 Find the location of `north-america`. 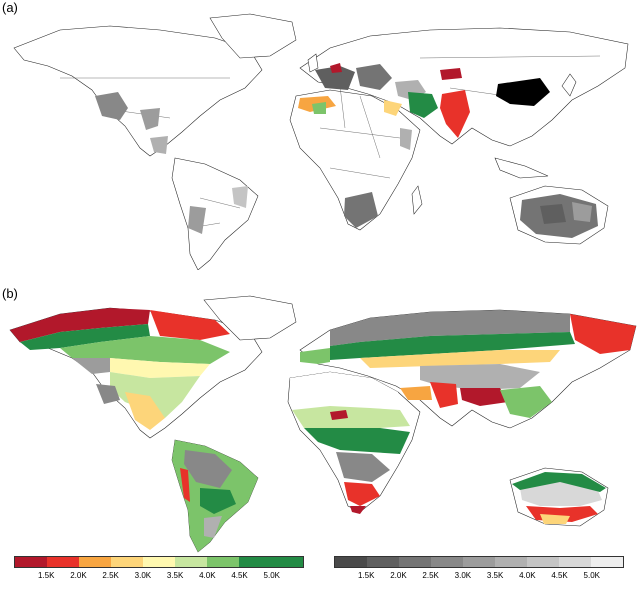

north-america is located at coordinates (138, 91).